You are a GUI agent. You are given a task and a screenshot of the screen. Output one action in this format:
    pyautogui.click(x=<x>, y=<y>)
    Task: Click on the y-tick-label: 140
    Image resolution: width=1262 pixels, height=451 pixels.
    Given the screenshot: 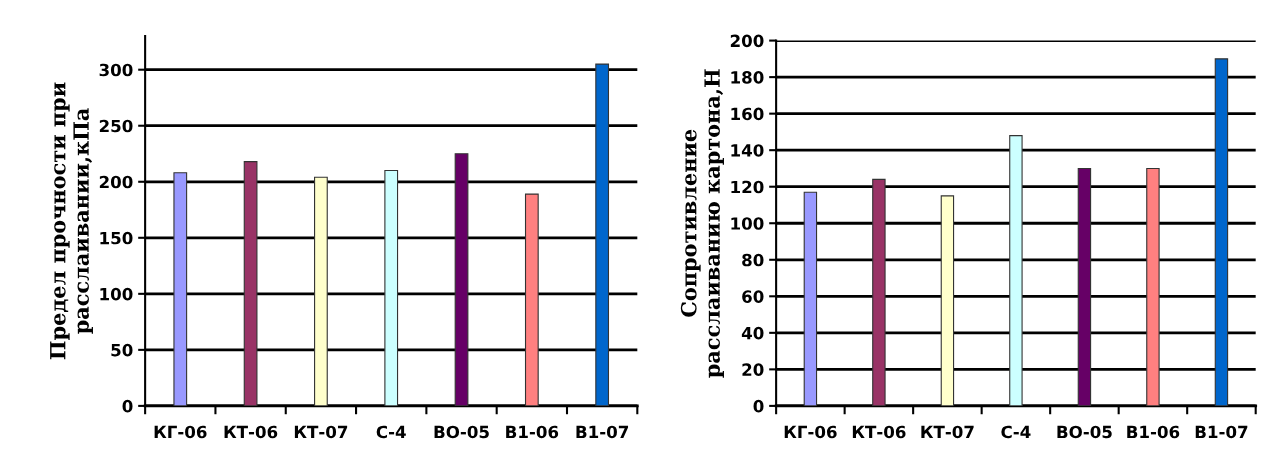 What is the action you would take?
    pyautogui.click(x=747, y=150)
    